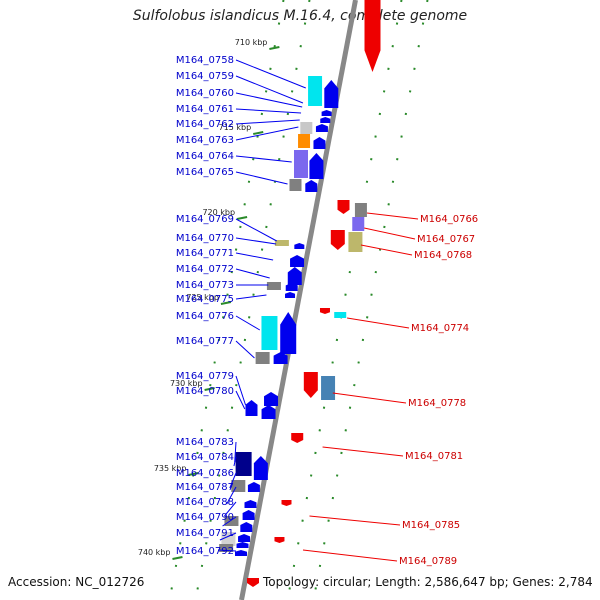  What do you see at coordinates (449, 219) in the screenshot?
I see `gene-label-right: M164_0766` at bounding box center [449, 219].